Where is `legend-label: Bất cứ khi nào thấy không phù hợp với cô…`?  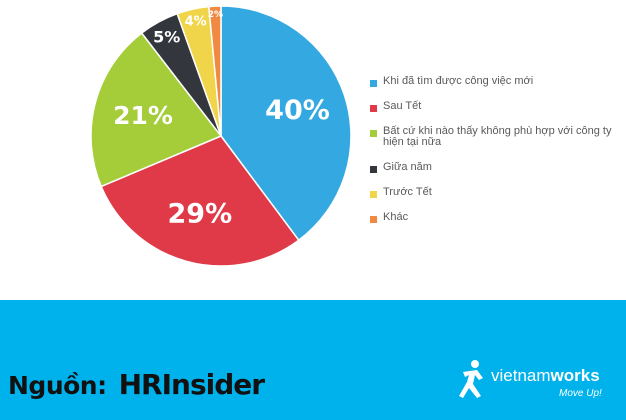 legend-label: Bất cứ khi nào thấy không phù hợp với cô… is located at coordinates (497, 136).